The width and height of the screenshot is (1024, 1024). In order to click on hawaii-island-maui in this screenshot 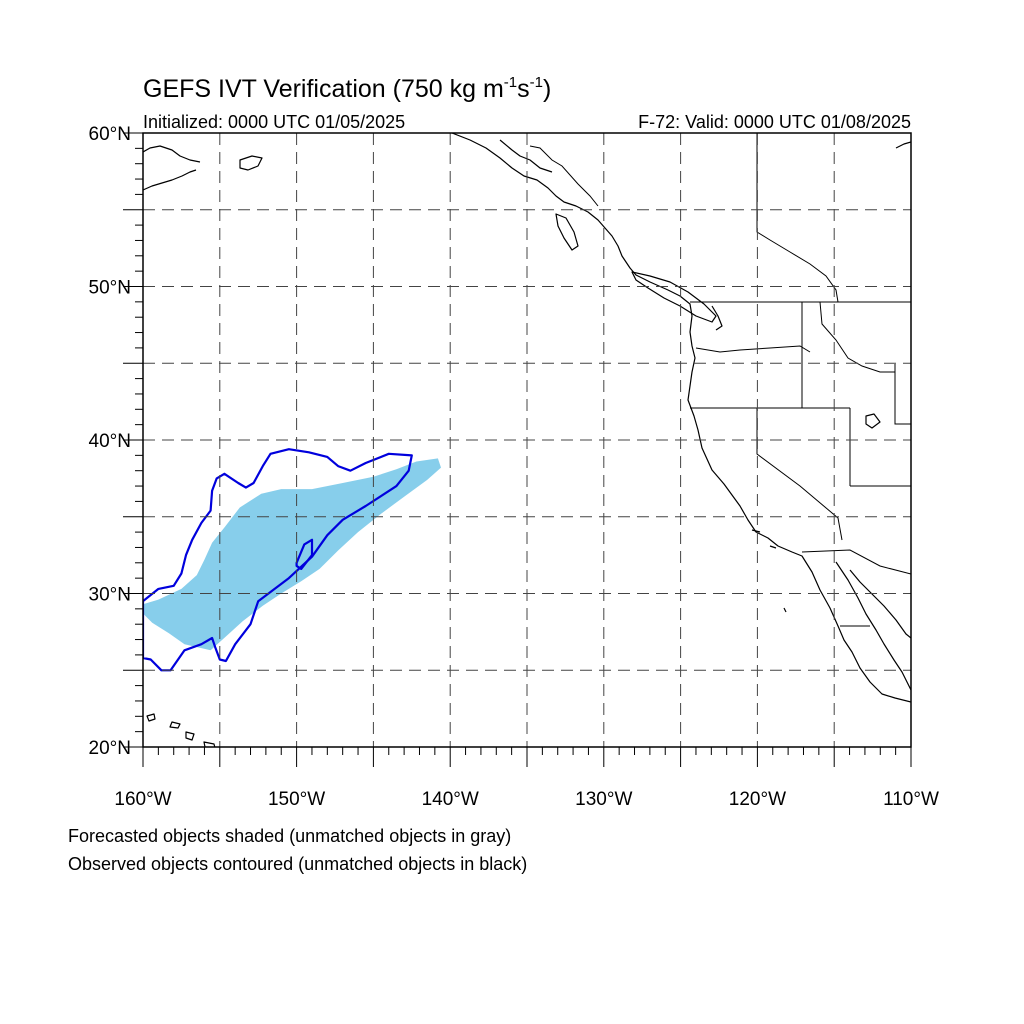, I will do `click(190, 736)`.